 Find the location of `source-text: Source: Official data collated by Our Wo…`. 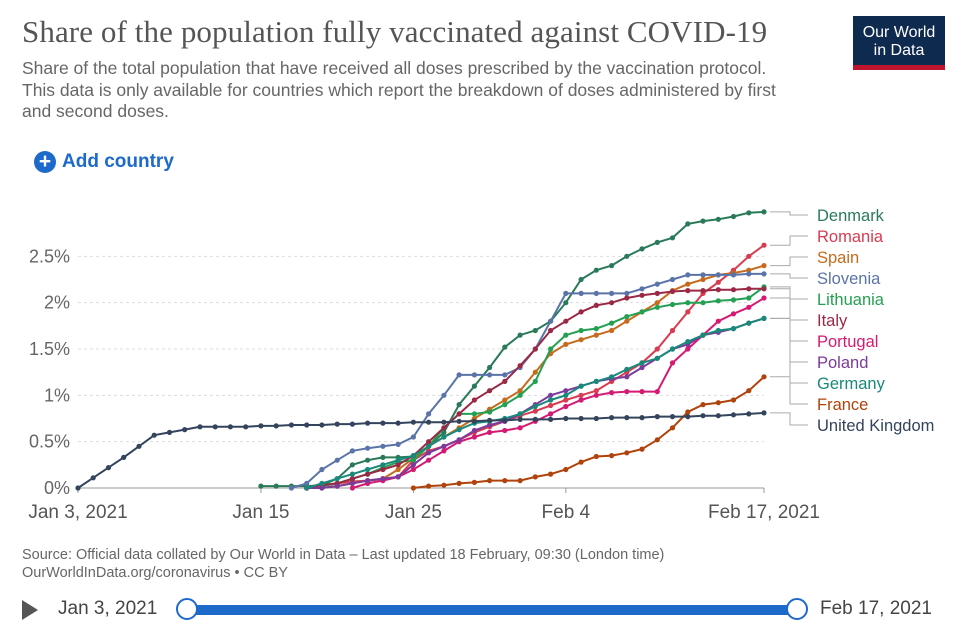

source-text: Source: Official data collated by Our Wo… is located at coordinates (343, 555).